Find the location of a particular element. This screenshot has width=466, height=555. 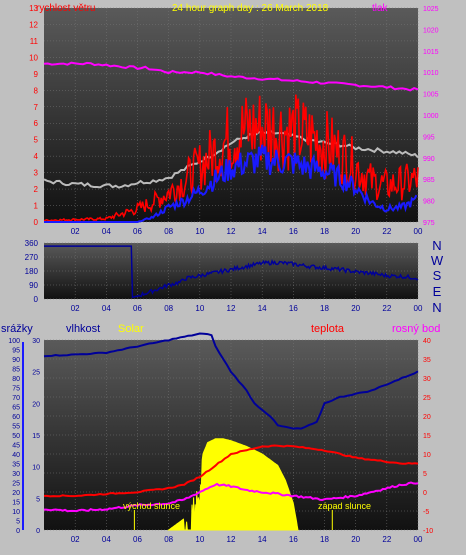

rain-tick-label: 5 is located at coordinates (18, 522).